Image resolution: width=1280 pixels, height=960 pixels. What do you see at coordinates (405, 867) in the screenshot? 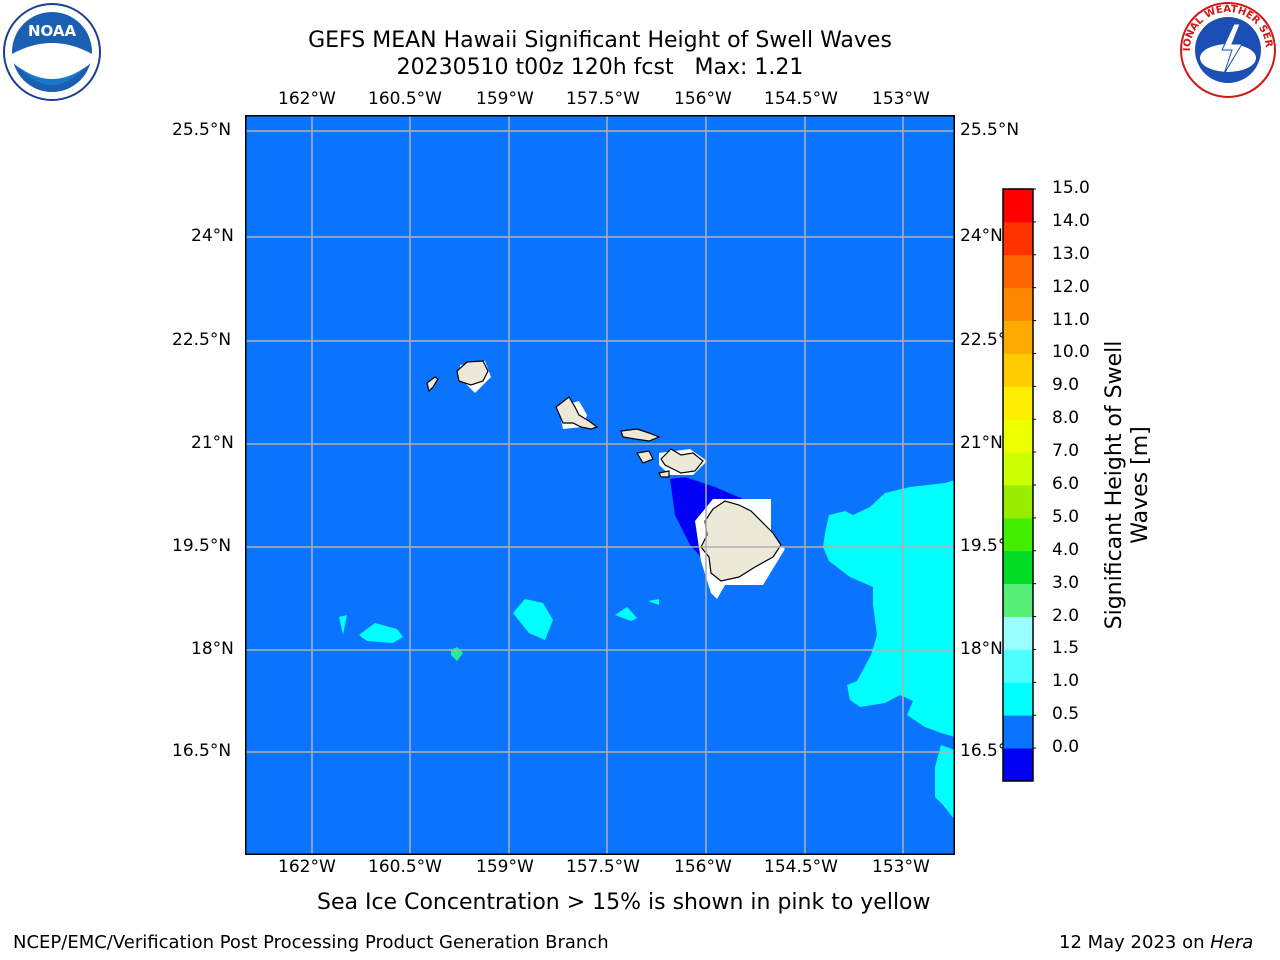
I see `lon-label-bottom: 160.5°W` at bounding box center [405, 867].